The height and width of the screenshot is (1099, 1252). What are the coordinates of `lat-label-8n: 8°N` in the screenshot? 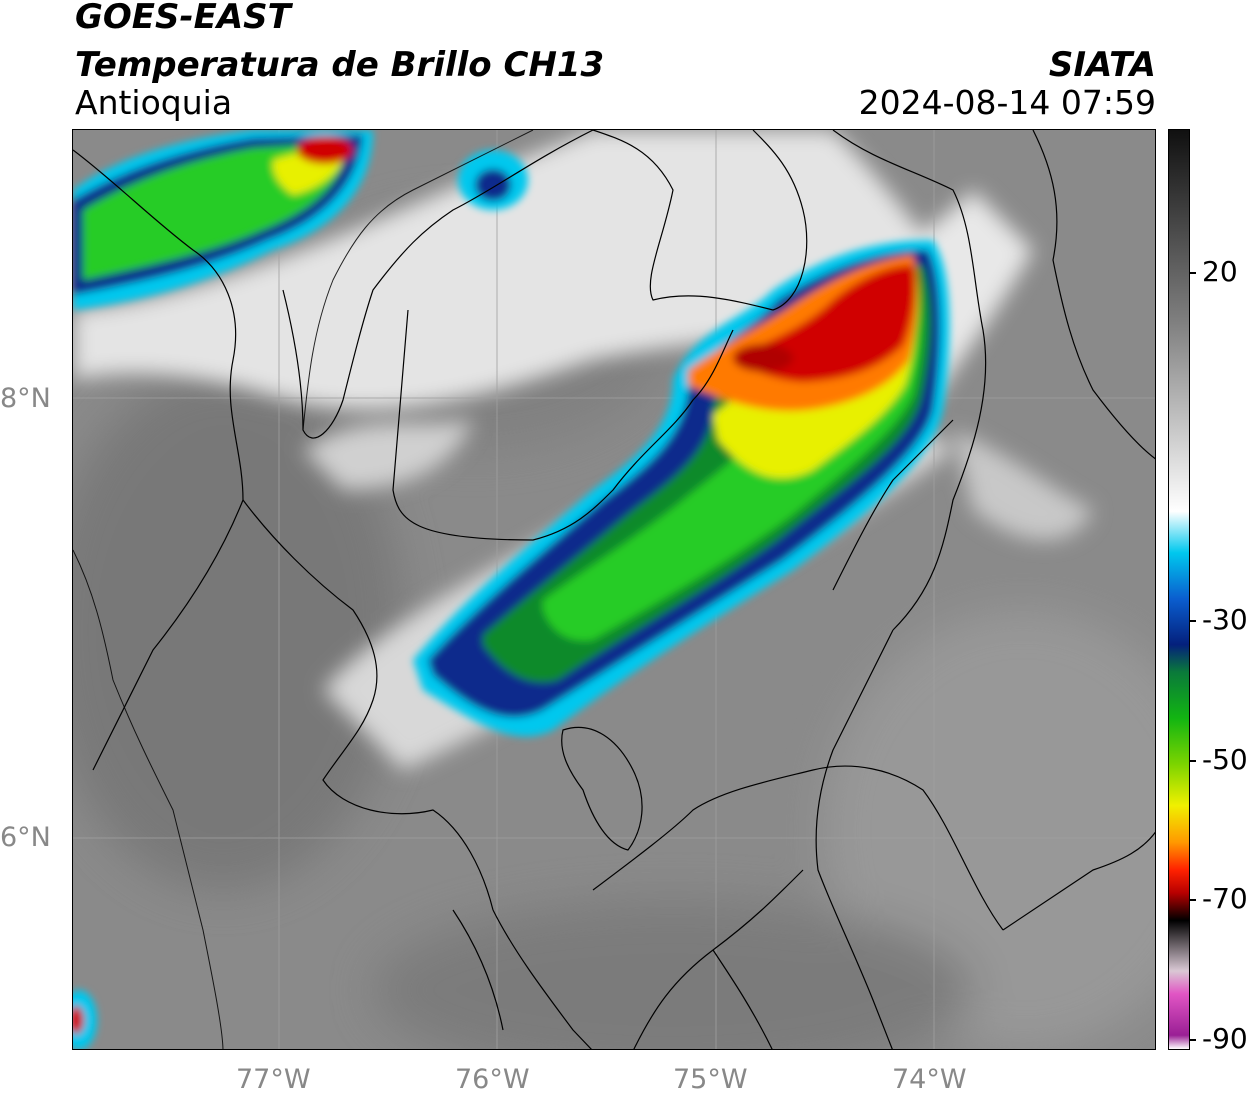 It's located at (25, 398).